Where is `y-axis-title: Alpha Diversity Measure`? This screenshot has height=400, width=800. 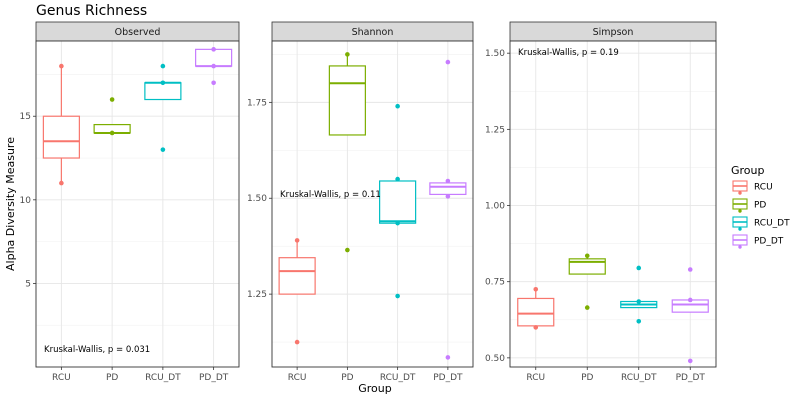
y-axis-title: Alpha Diversity Measure is located at coordinates (10, 204).